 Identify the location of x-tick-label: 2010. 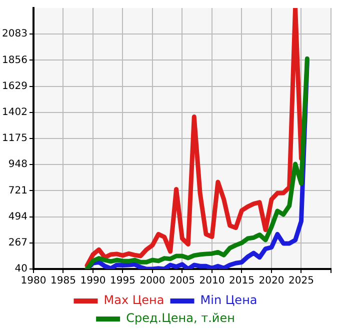
(212, 281).